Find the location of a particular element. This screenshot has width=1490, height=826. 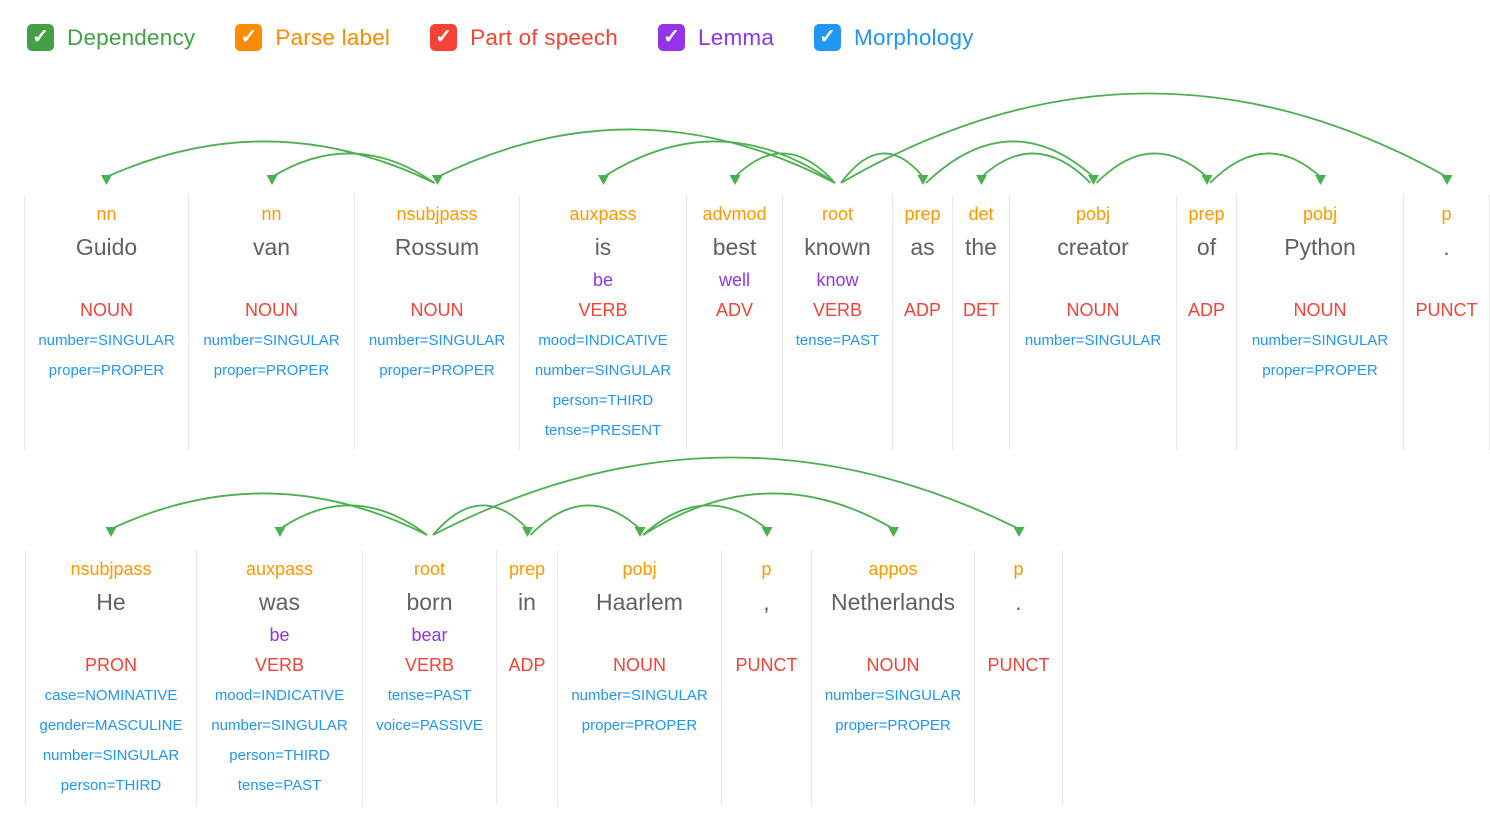

morphology-feature: tense=PRESENT is located at coordinates (603, 430).